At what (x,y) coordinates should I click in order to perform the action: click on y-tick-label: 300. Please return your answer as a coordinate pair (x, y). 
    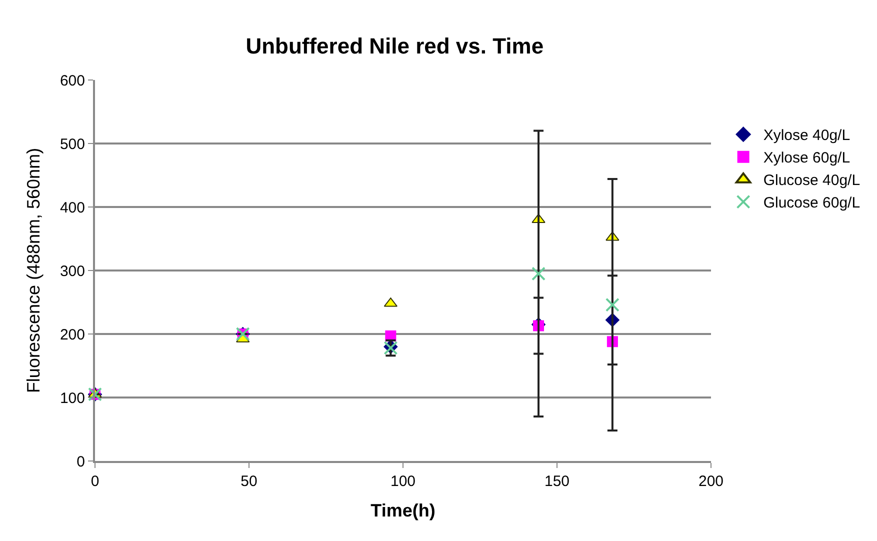
    Looking at the image, I should click on (72, 271).